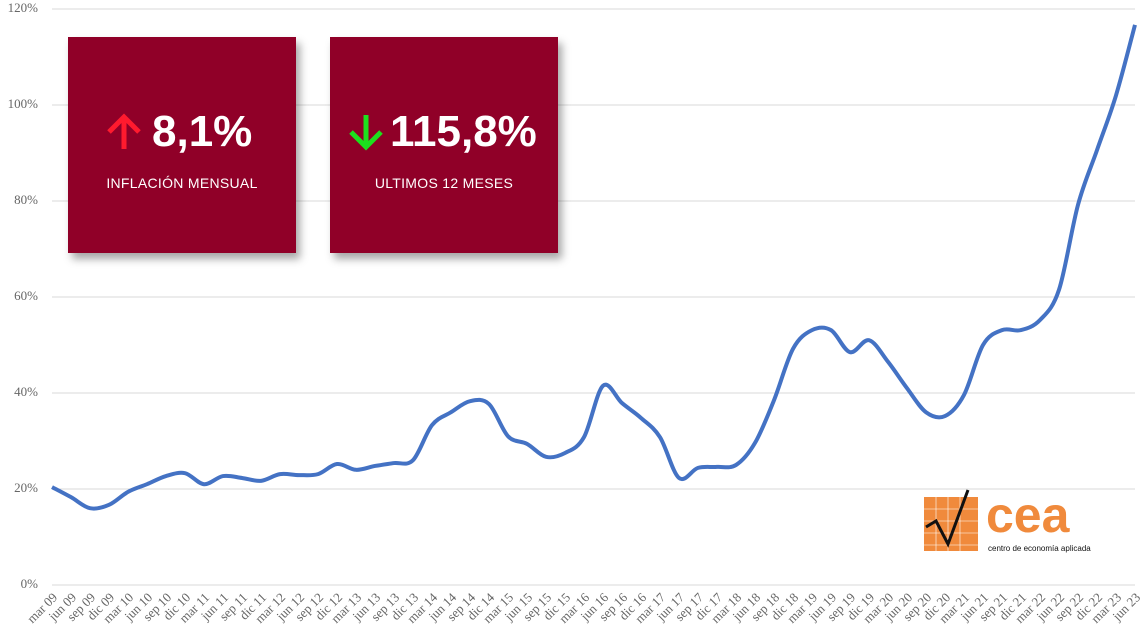 The width and height of the screenshot is (1142, 636). I want to click on logo-subtitle: centro de economía aplicada, so click(1039, 548).